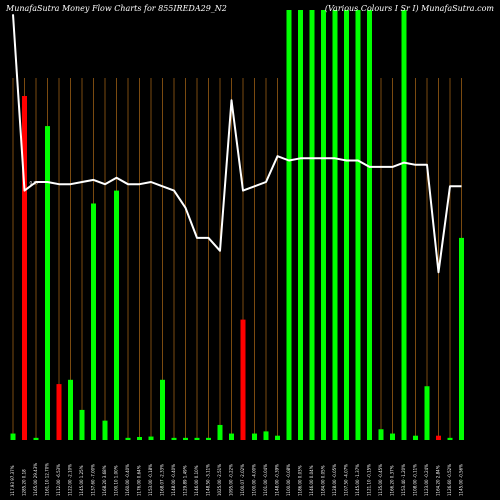  Describe the element at coordinates (81, 480) in the screenshot. I see `x-tick-label: 1145.00 1.25%` at that location.